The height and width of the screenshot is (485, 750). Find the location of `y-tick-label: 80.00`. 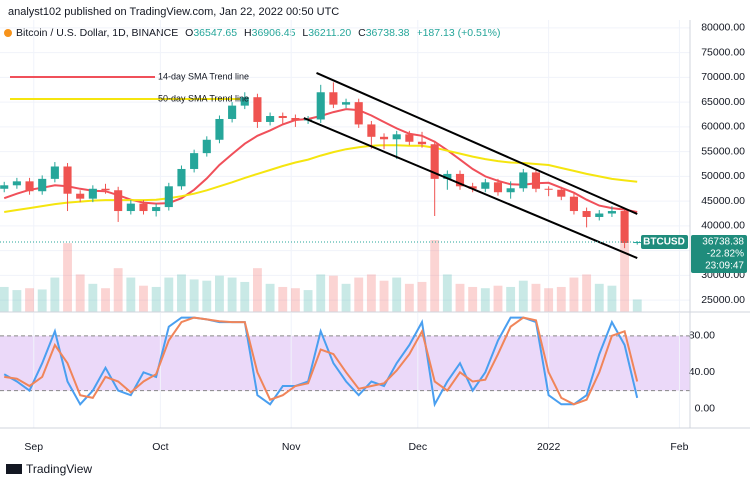

y-tick-label: 80.00 is located at coordinates (702, 336).